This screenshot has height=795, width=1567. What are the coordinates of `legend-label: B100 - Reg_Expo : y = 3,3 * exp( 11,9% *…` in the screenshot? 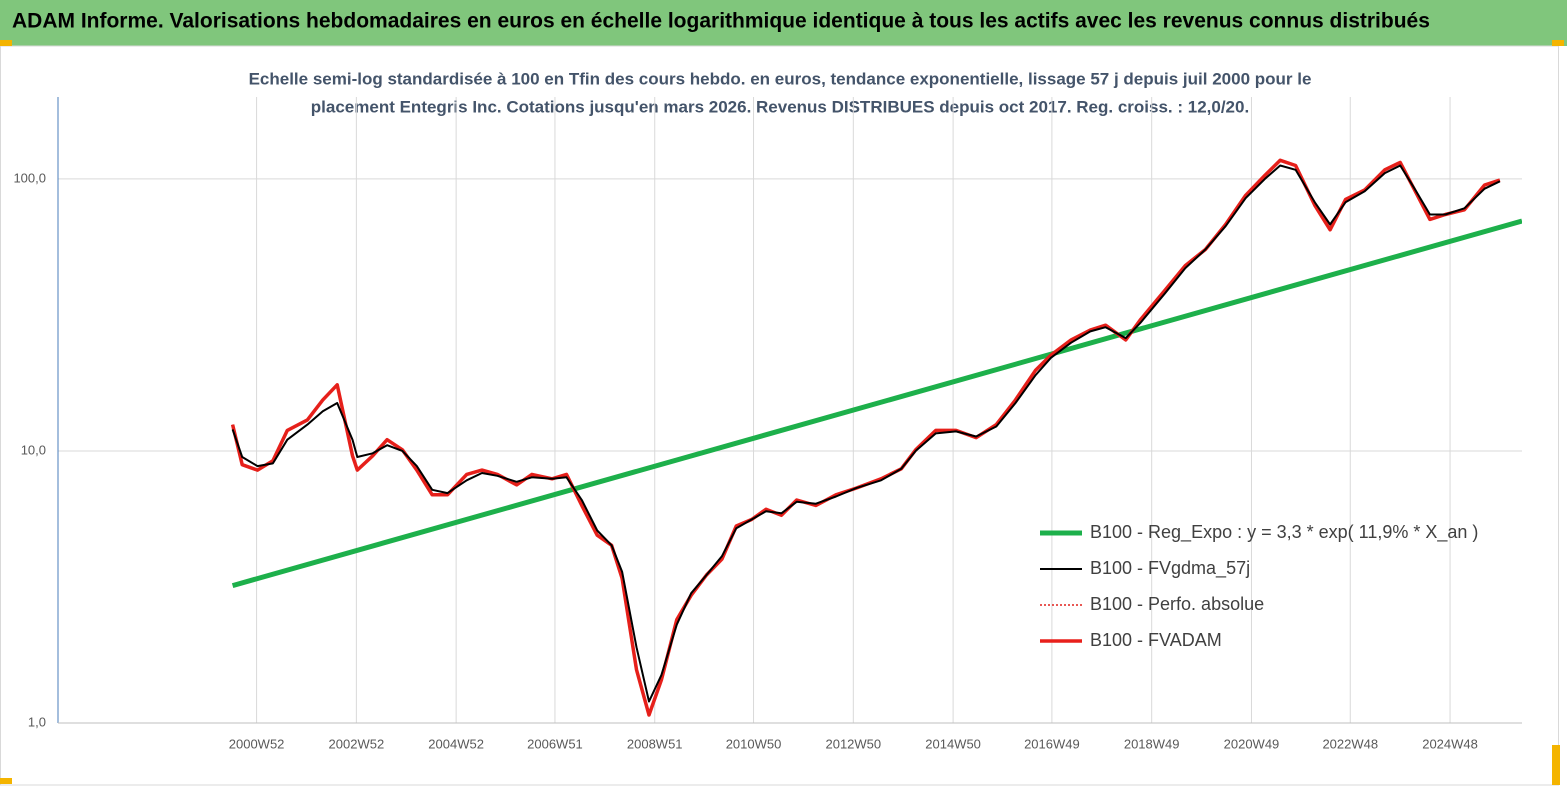 It's located at (1284, 532).